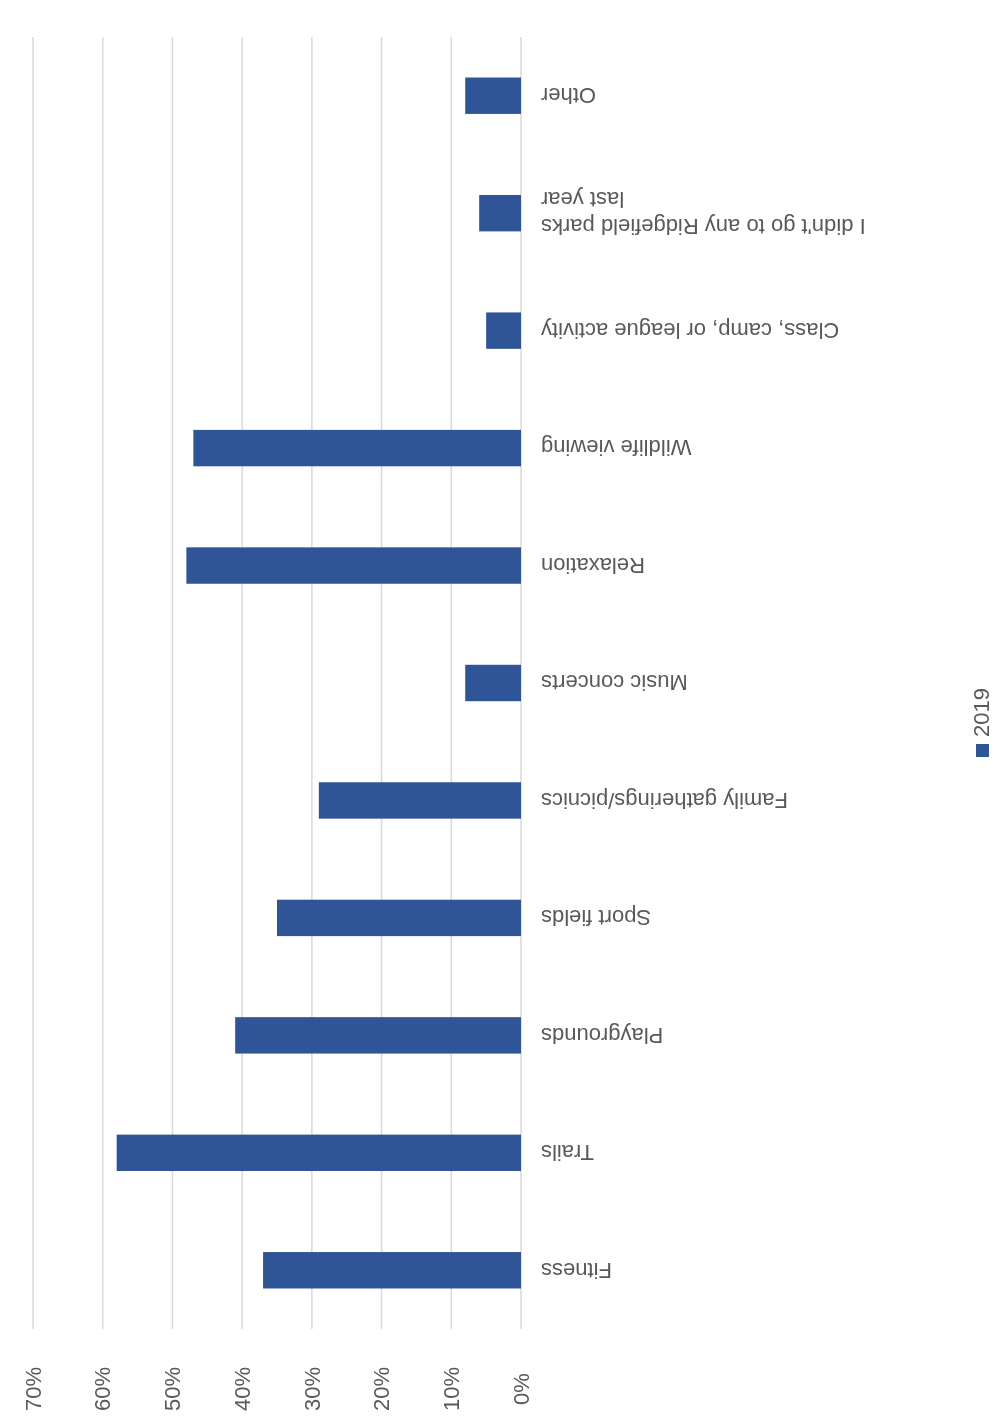 This screenshot has height=1418, width=1006. Describe the element at coordinates (576, 1270) in the screenshot. I see `y-tick-label: Fitness` at that location.